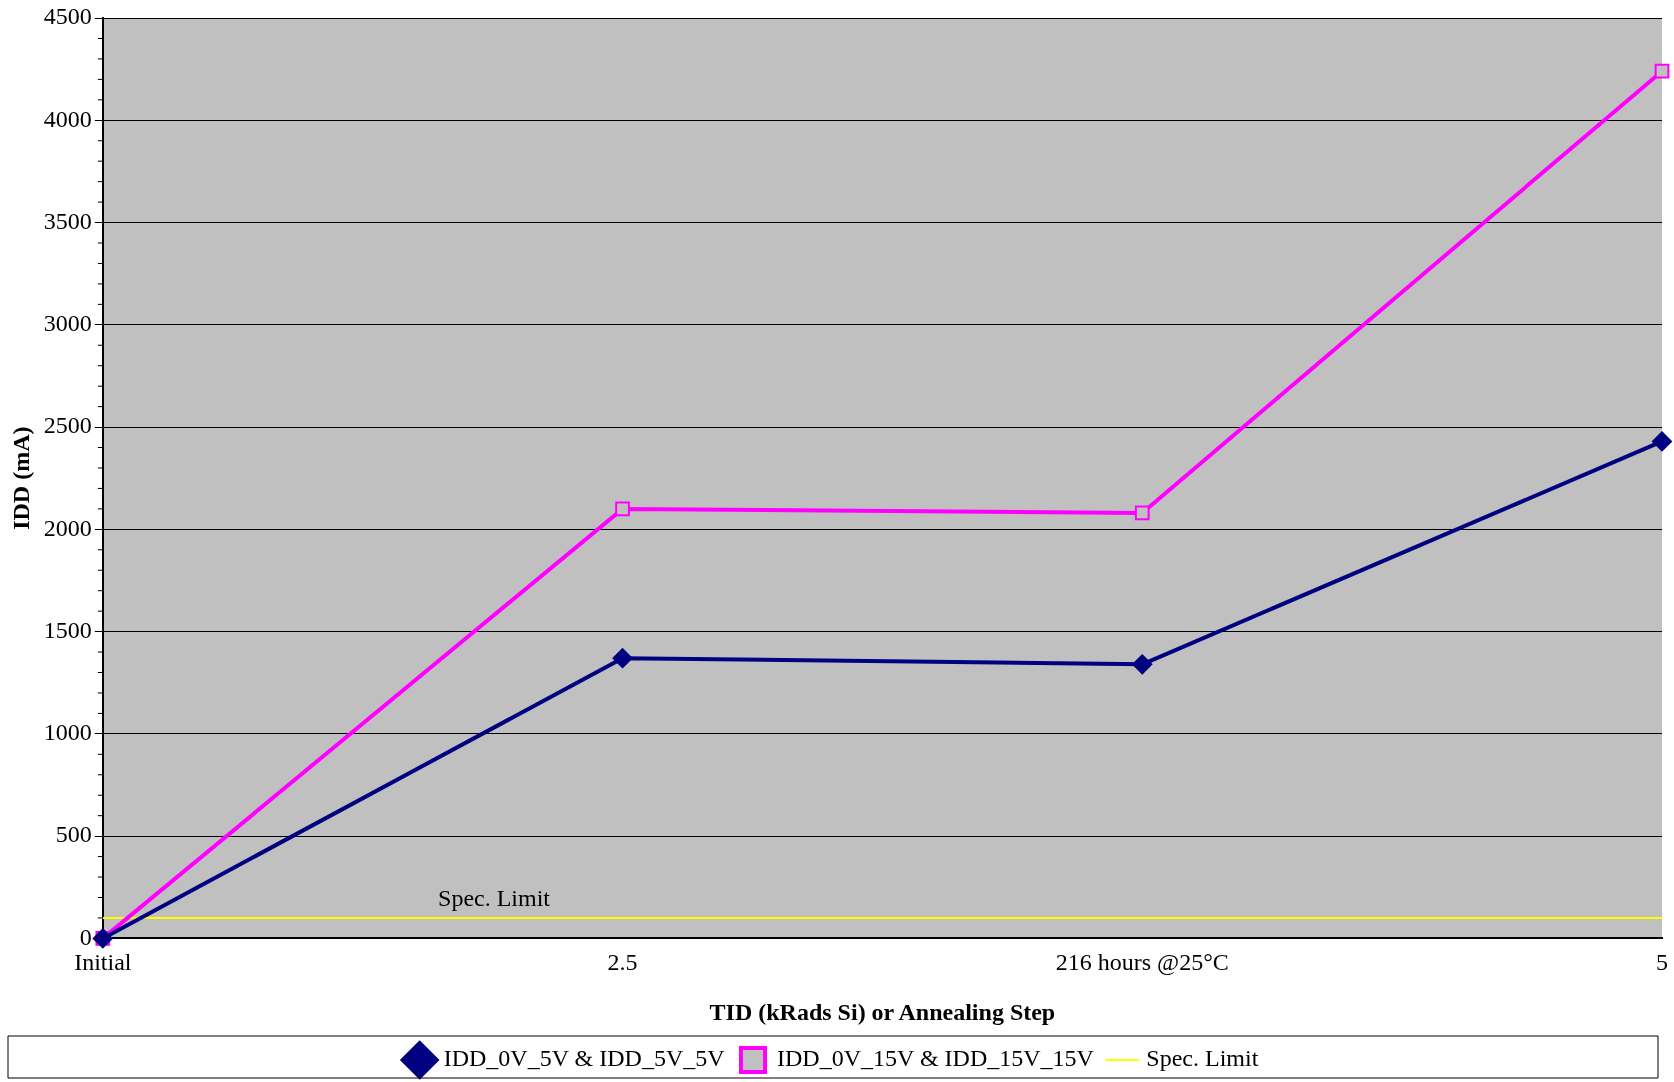 The height and width of the screenshot is (1082, 1674). What do you see at coordinates (584, 1058) in the screenshot?
I see `legend-label: IDD_0V_5V & IDD_5V_5V` at bounding box center [584, 1058].